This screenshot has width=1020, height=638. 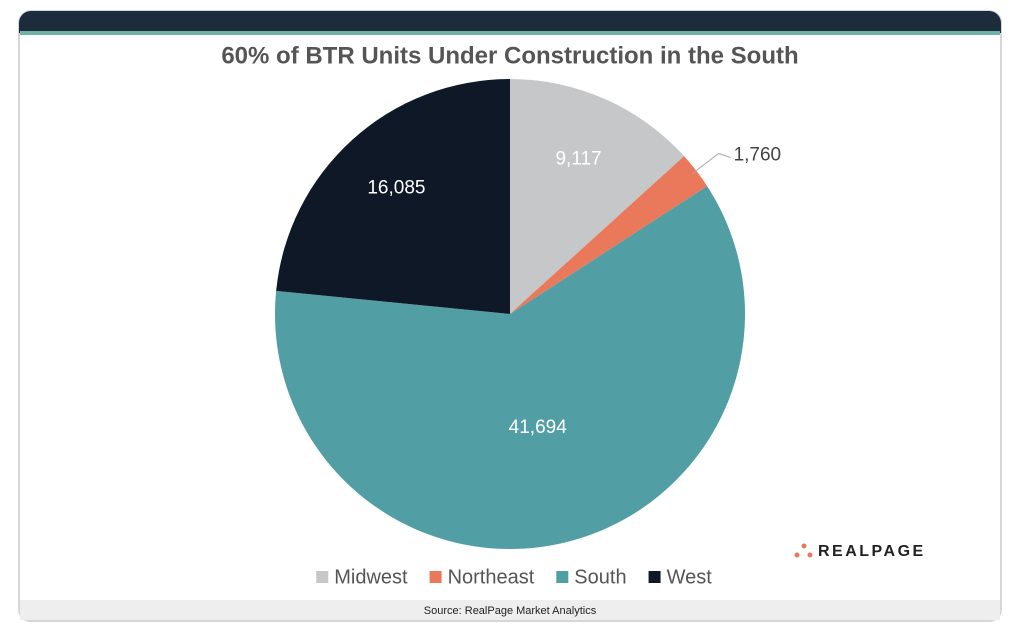 I want to click on logo-text: REALPAGE, so click(x=872, y=551).